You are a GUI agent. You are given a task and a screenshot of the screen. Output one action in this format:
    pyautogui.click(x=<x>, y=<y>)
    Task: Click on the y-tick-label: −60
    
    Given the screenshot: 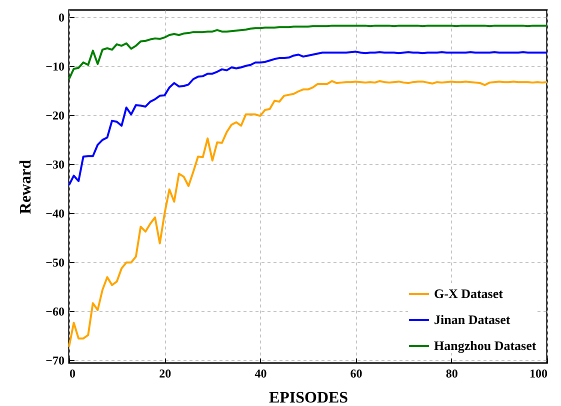 What is the action you would take?
    pyautogui.click(x=55, y=311)
    